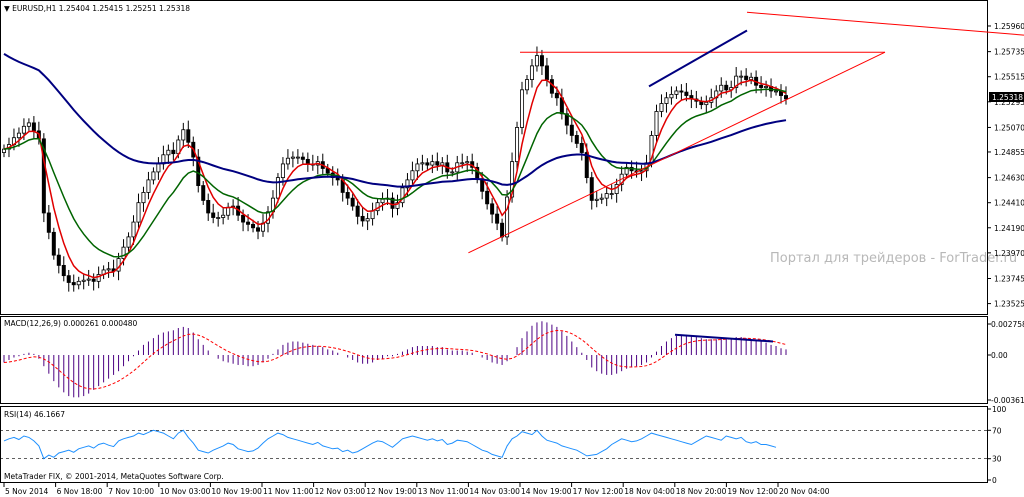 This screenshot has width=1024, height=497. I want to click on macd-tick-label: 0.00, so click(999, 355).